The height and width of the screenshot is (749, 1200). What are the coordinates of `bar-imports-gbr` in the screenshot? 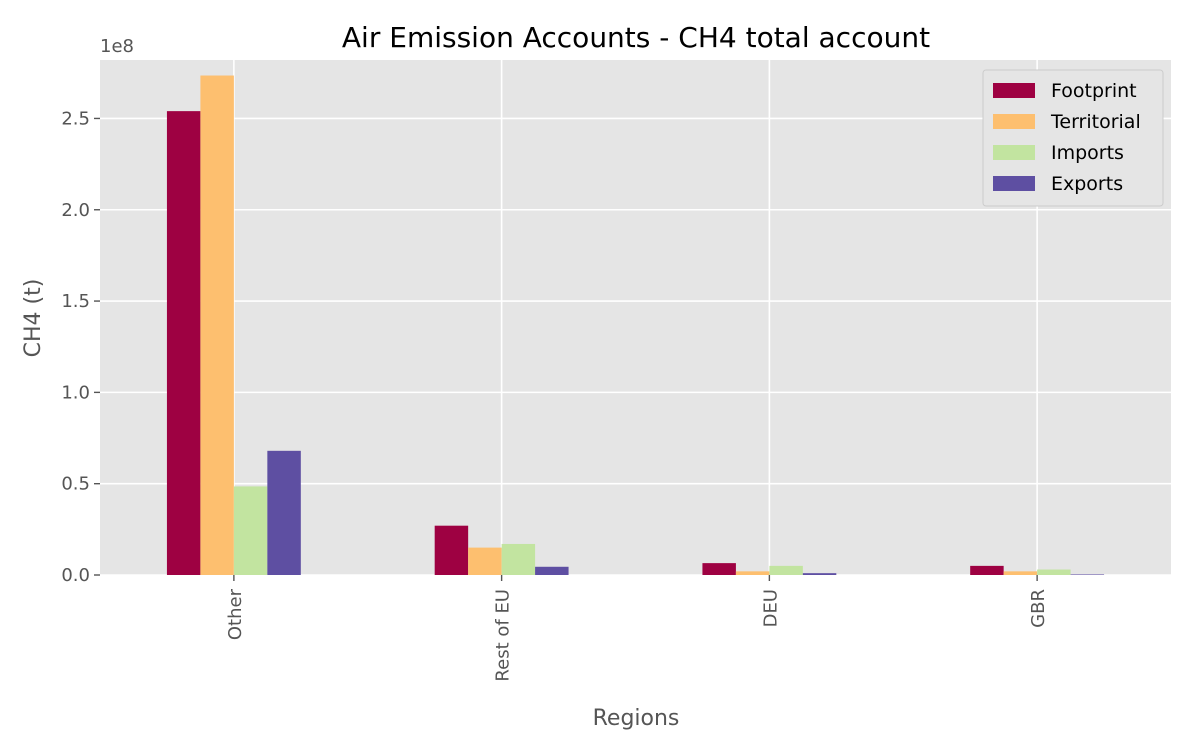 It's located at (1054, 572).